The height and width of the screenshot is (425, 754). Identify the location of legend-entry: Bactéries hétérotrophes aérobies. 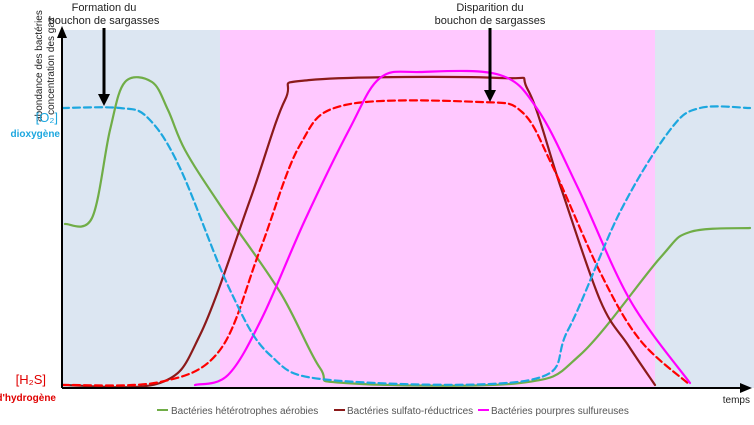
(244, 411).